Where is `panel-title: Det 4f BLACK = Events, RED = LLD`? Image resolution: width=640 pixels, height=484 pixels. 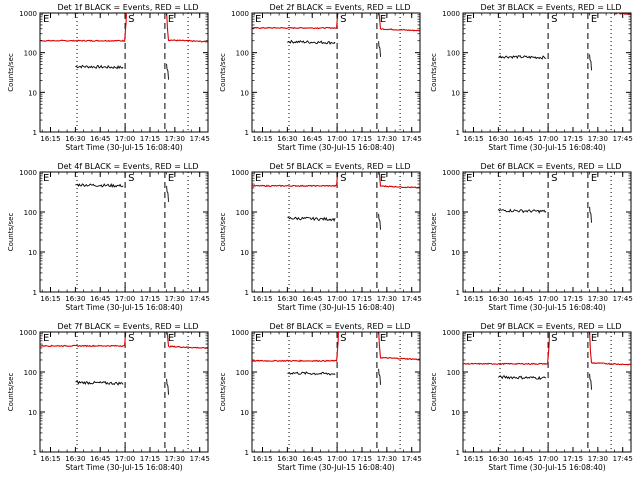
panel-title: Det 4f BLACK = Events, RED = LLD is located at coordinates (127, 166).